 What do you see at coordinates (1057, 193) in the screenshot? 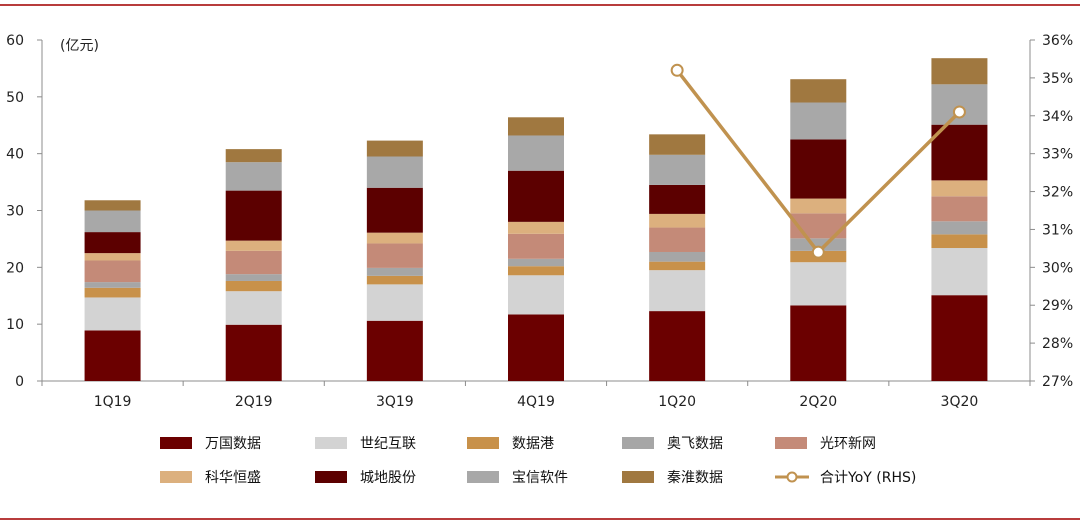
I see `right-tick-label: 32%` at bounding box center [1057, 193].